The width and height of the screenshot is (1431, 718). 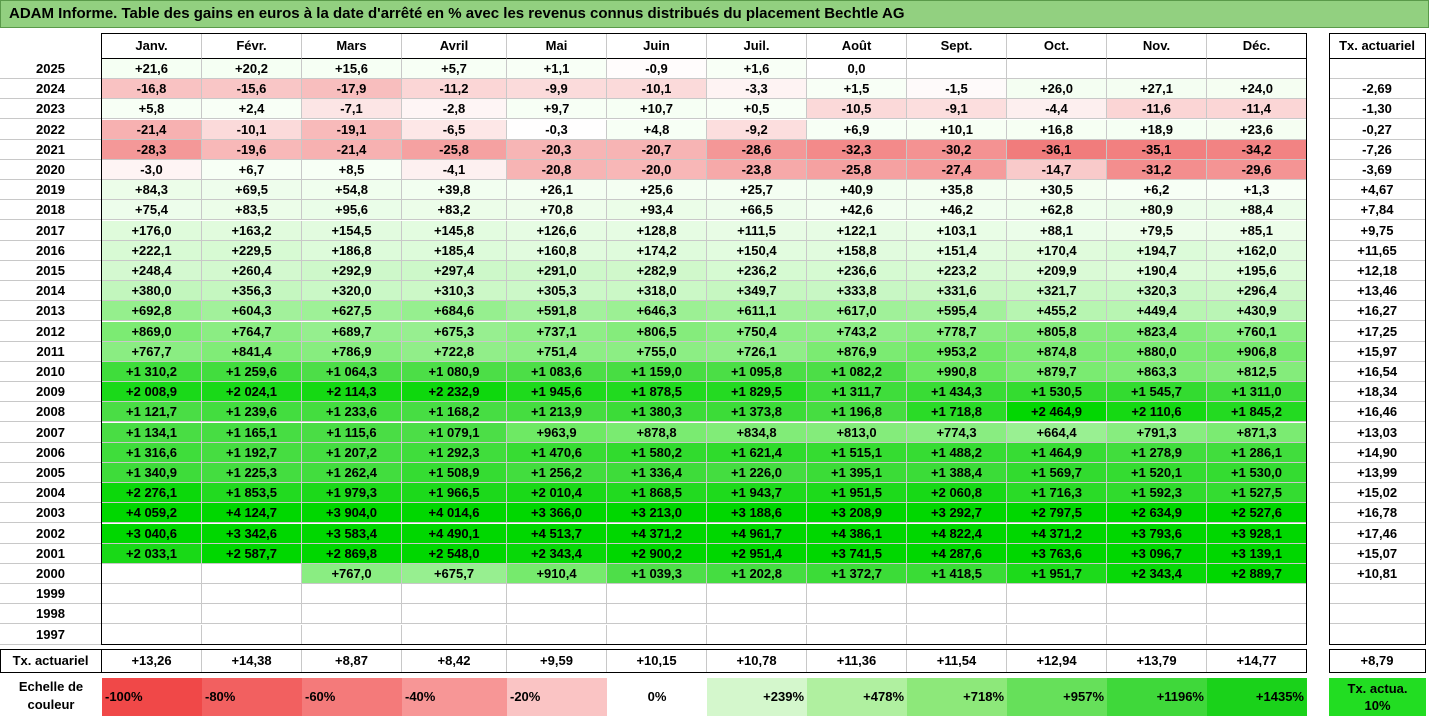 I want to click on month-header: Janv., so click(x=152, y=46).